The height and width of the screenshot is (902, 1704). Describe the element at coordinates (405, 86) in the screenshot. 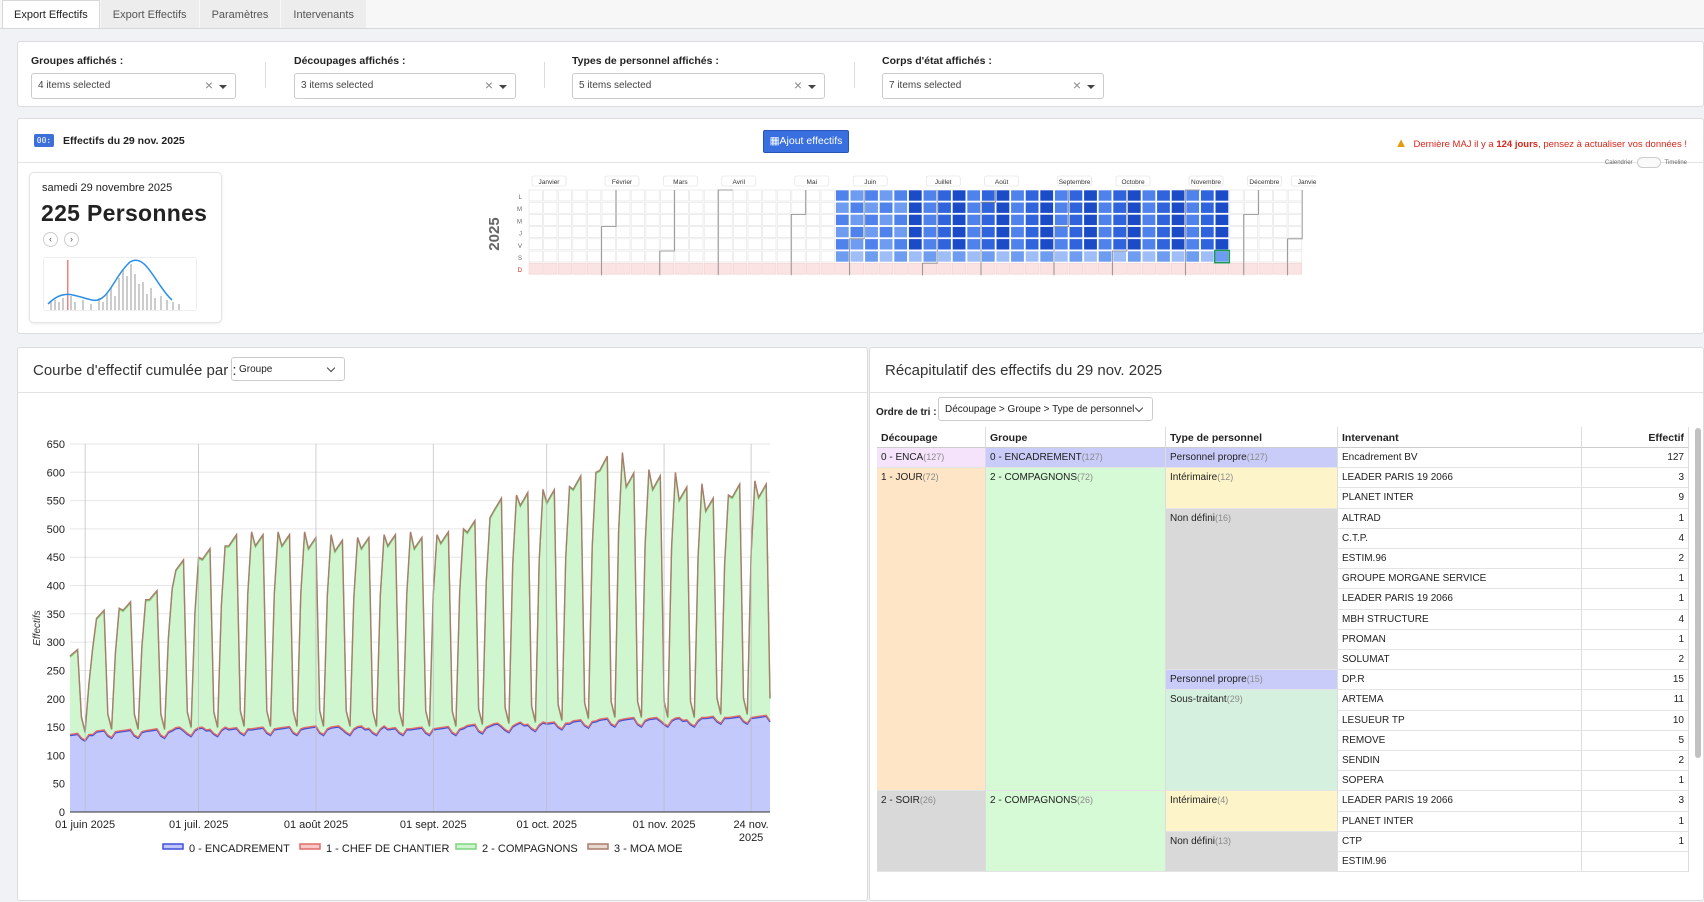

I see `decoupages-select: 3 items selected ×` at that location.